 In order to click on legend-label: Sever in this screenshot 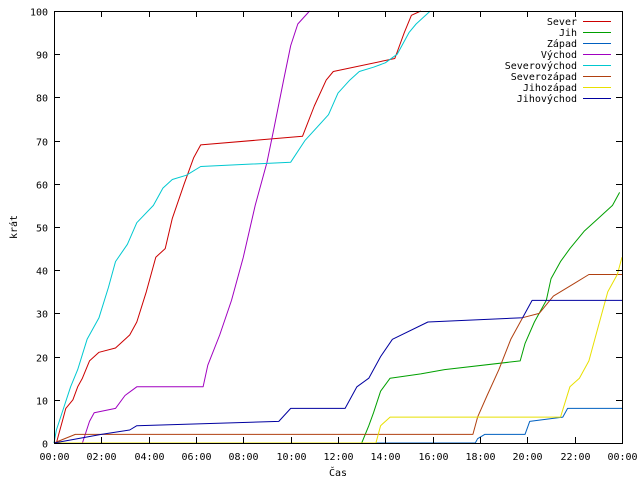, I will do `click(562, 22)`.